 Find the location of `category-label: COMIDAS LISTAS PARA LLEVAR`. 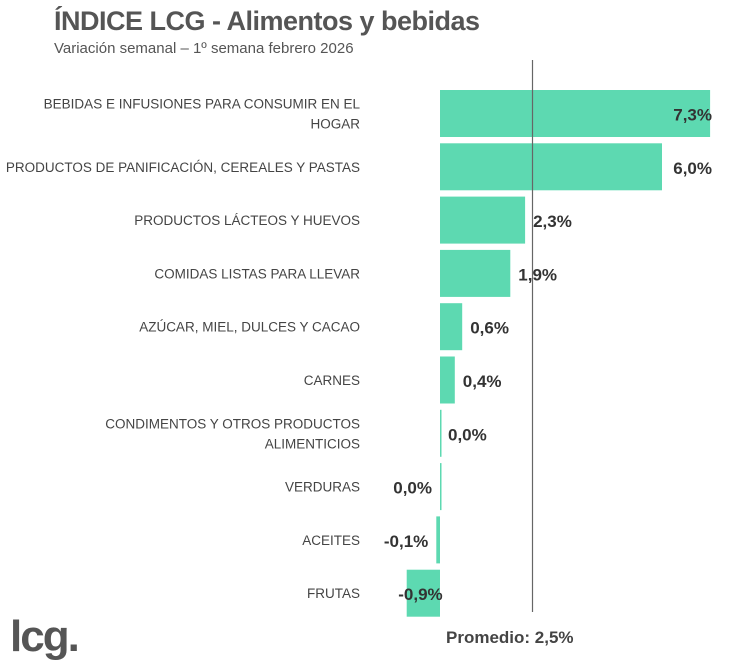

category-label: COMIDAS LISTAS PARA LLEVAR is located at coordinates (257, 273).